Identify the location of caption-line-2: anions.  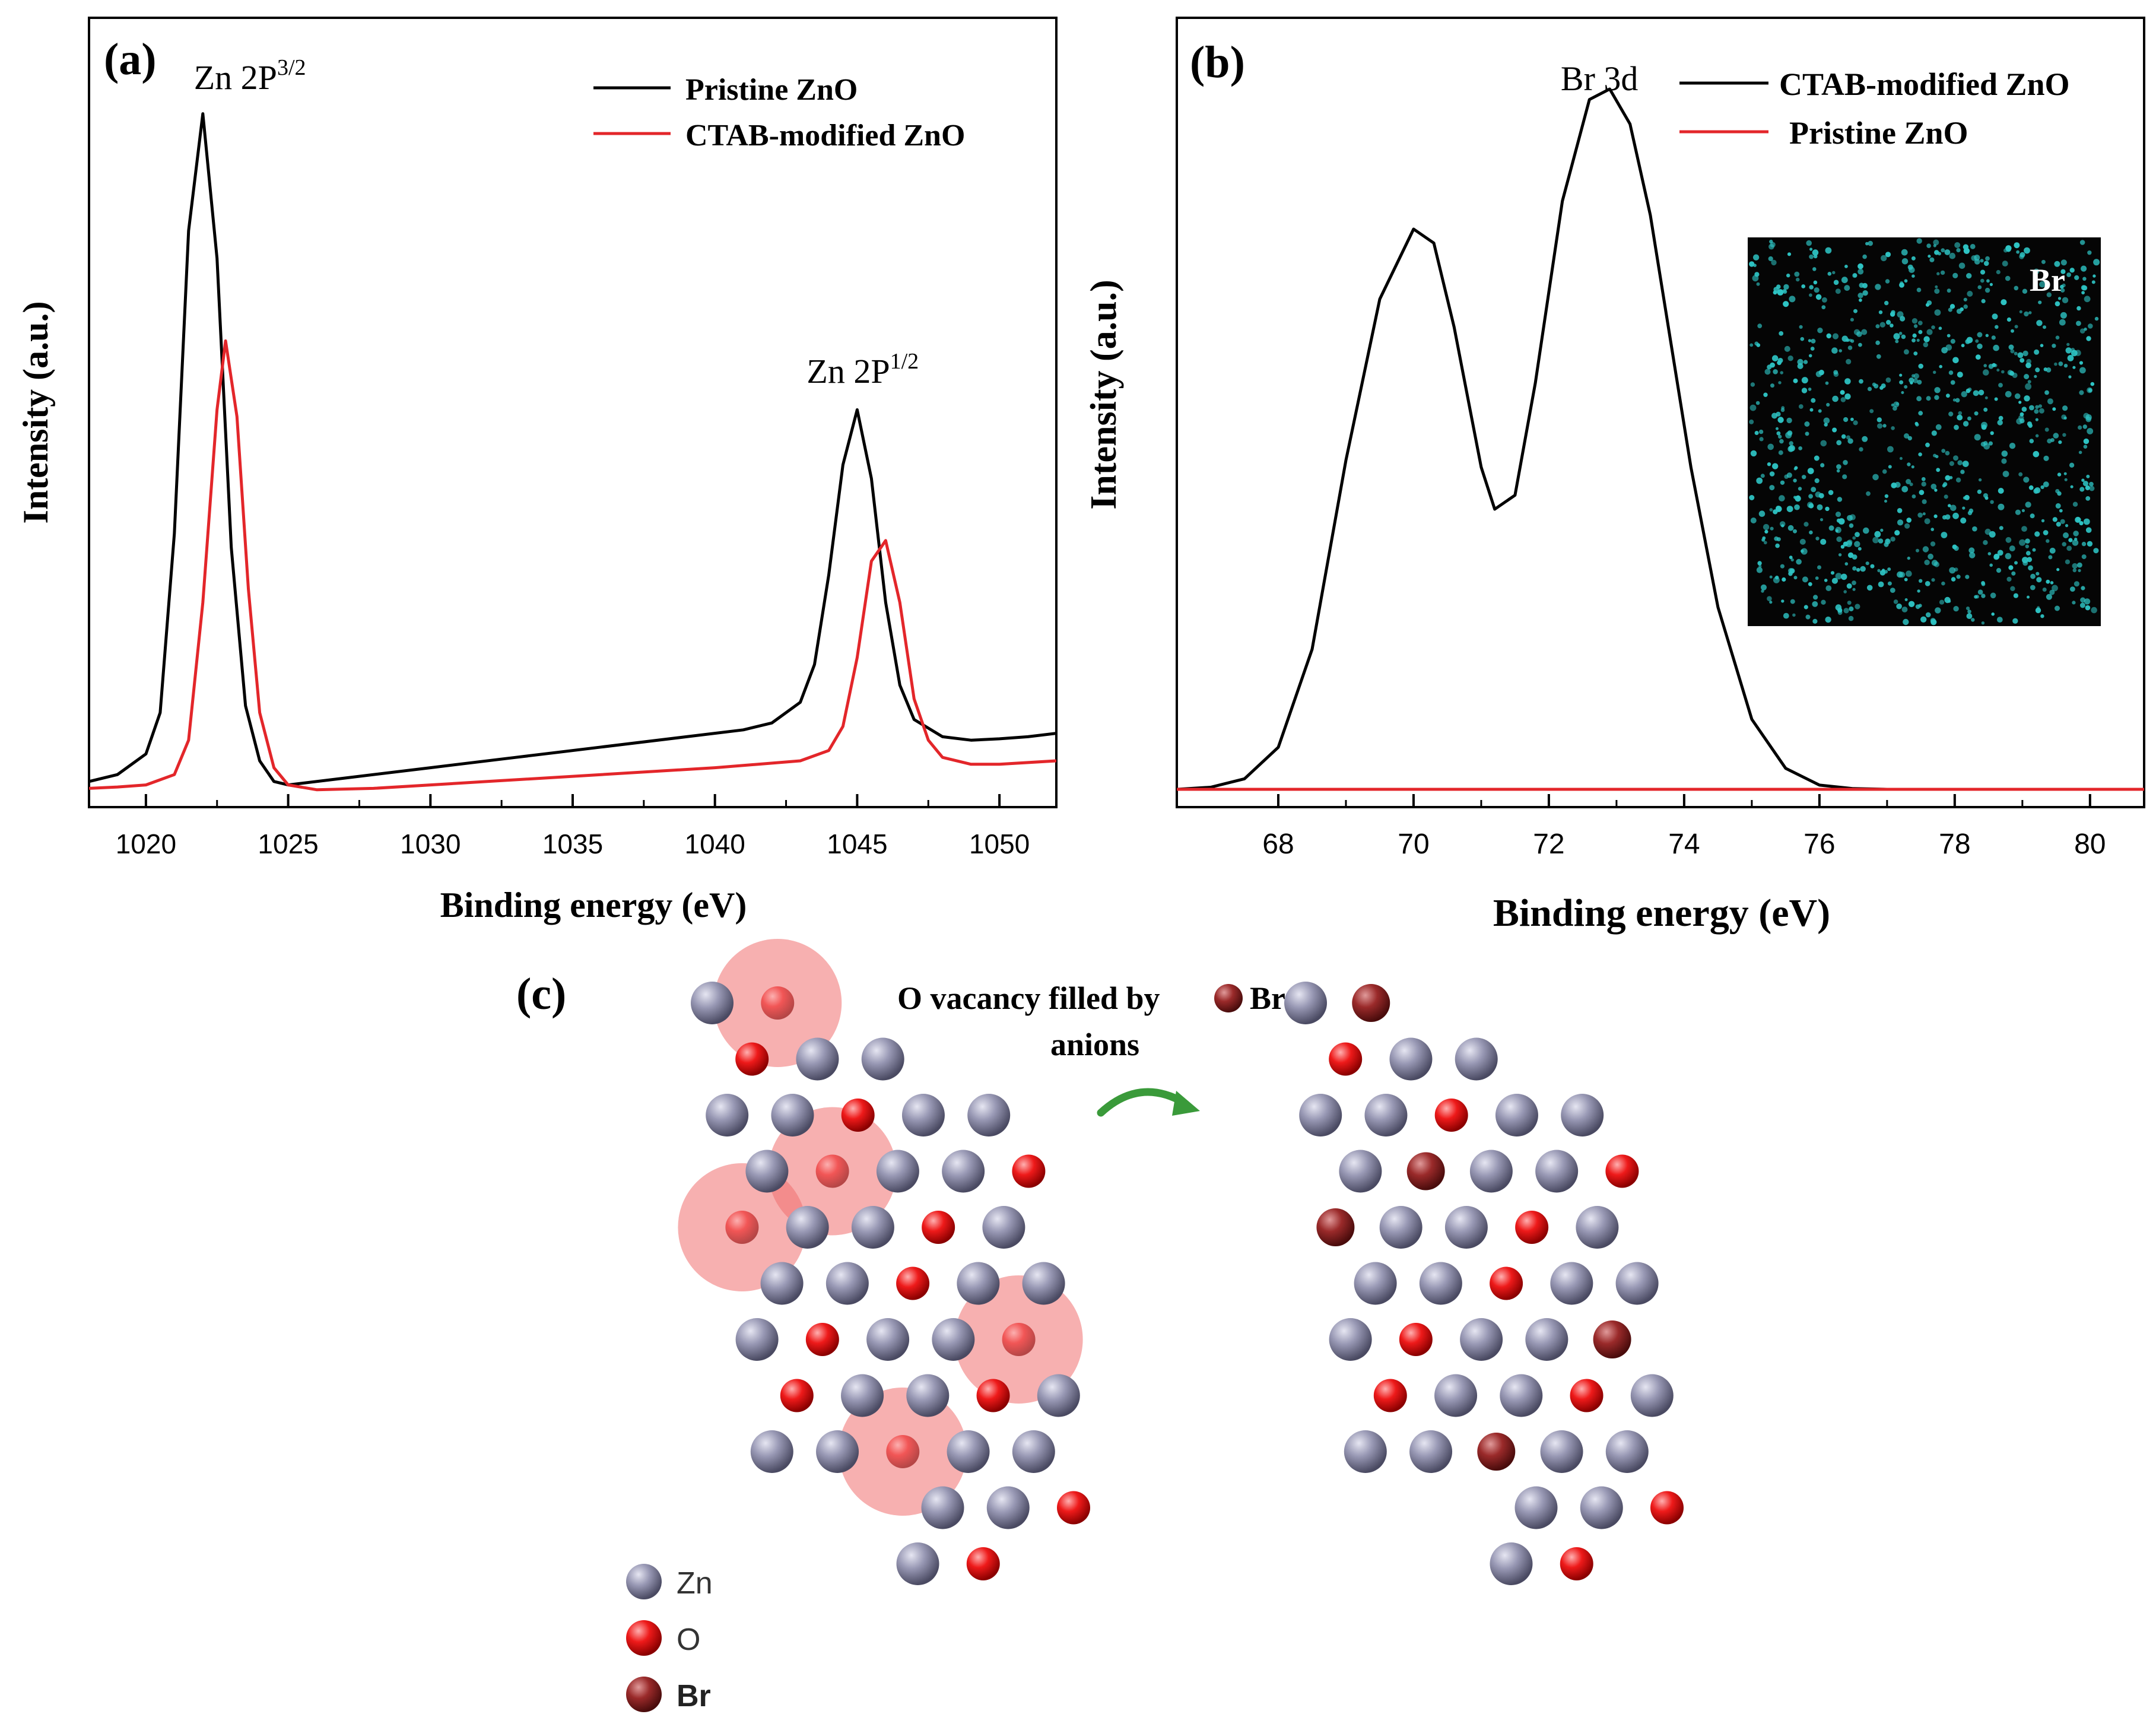
(1094, 1044).